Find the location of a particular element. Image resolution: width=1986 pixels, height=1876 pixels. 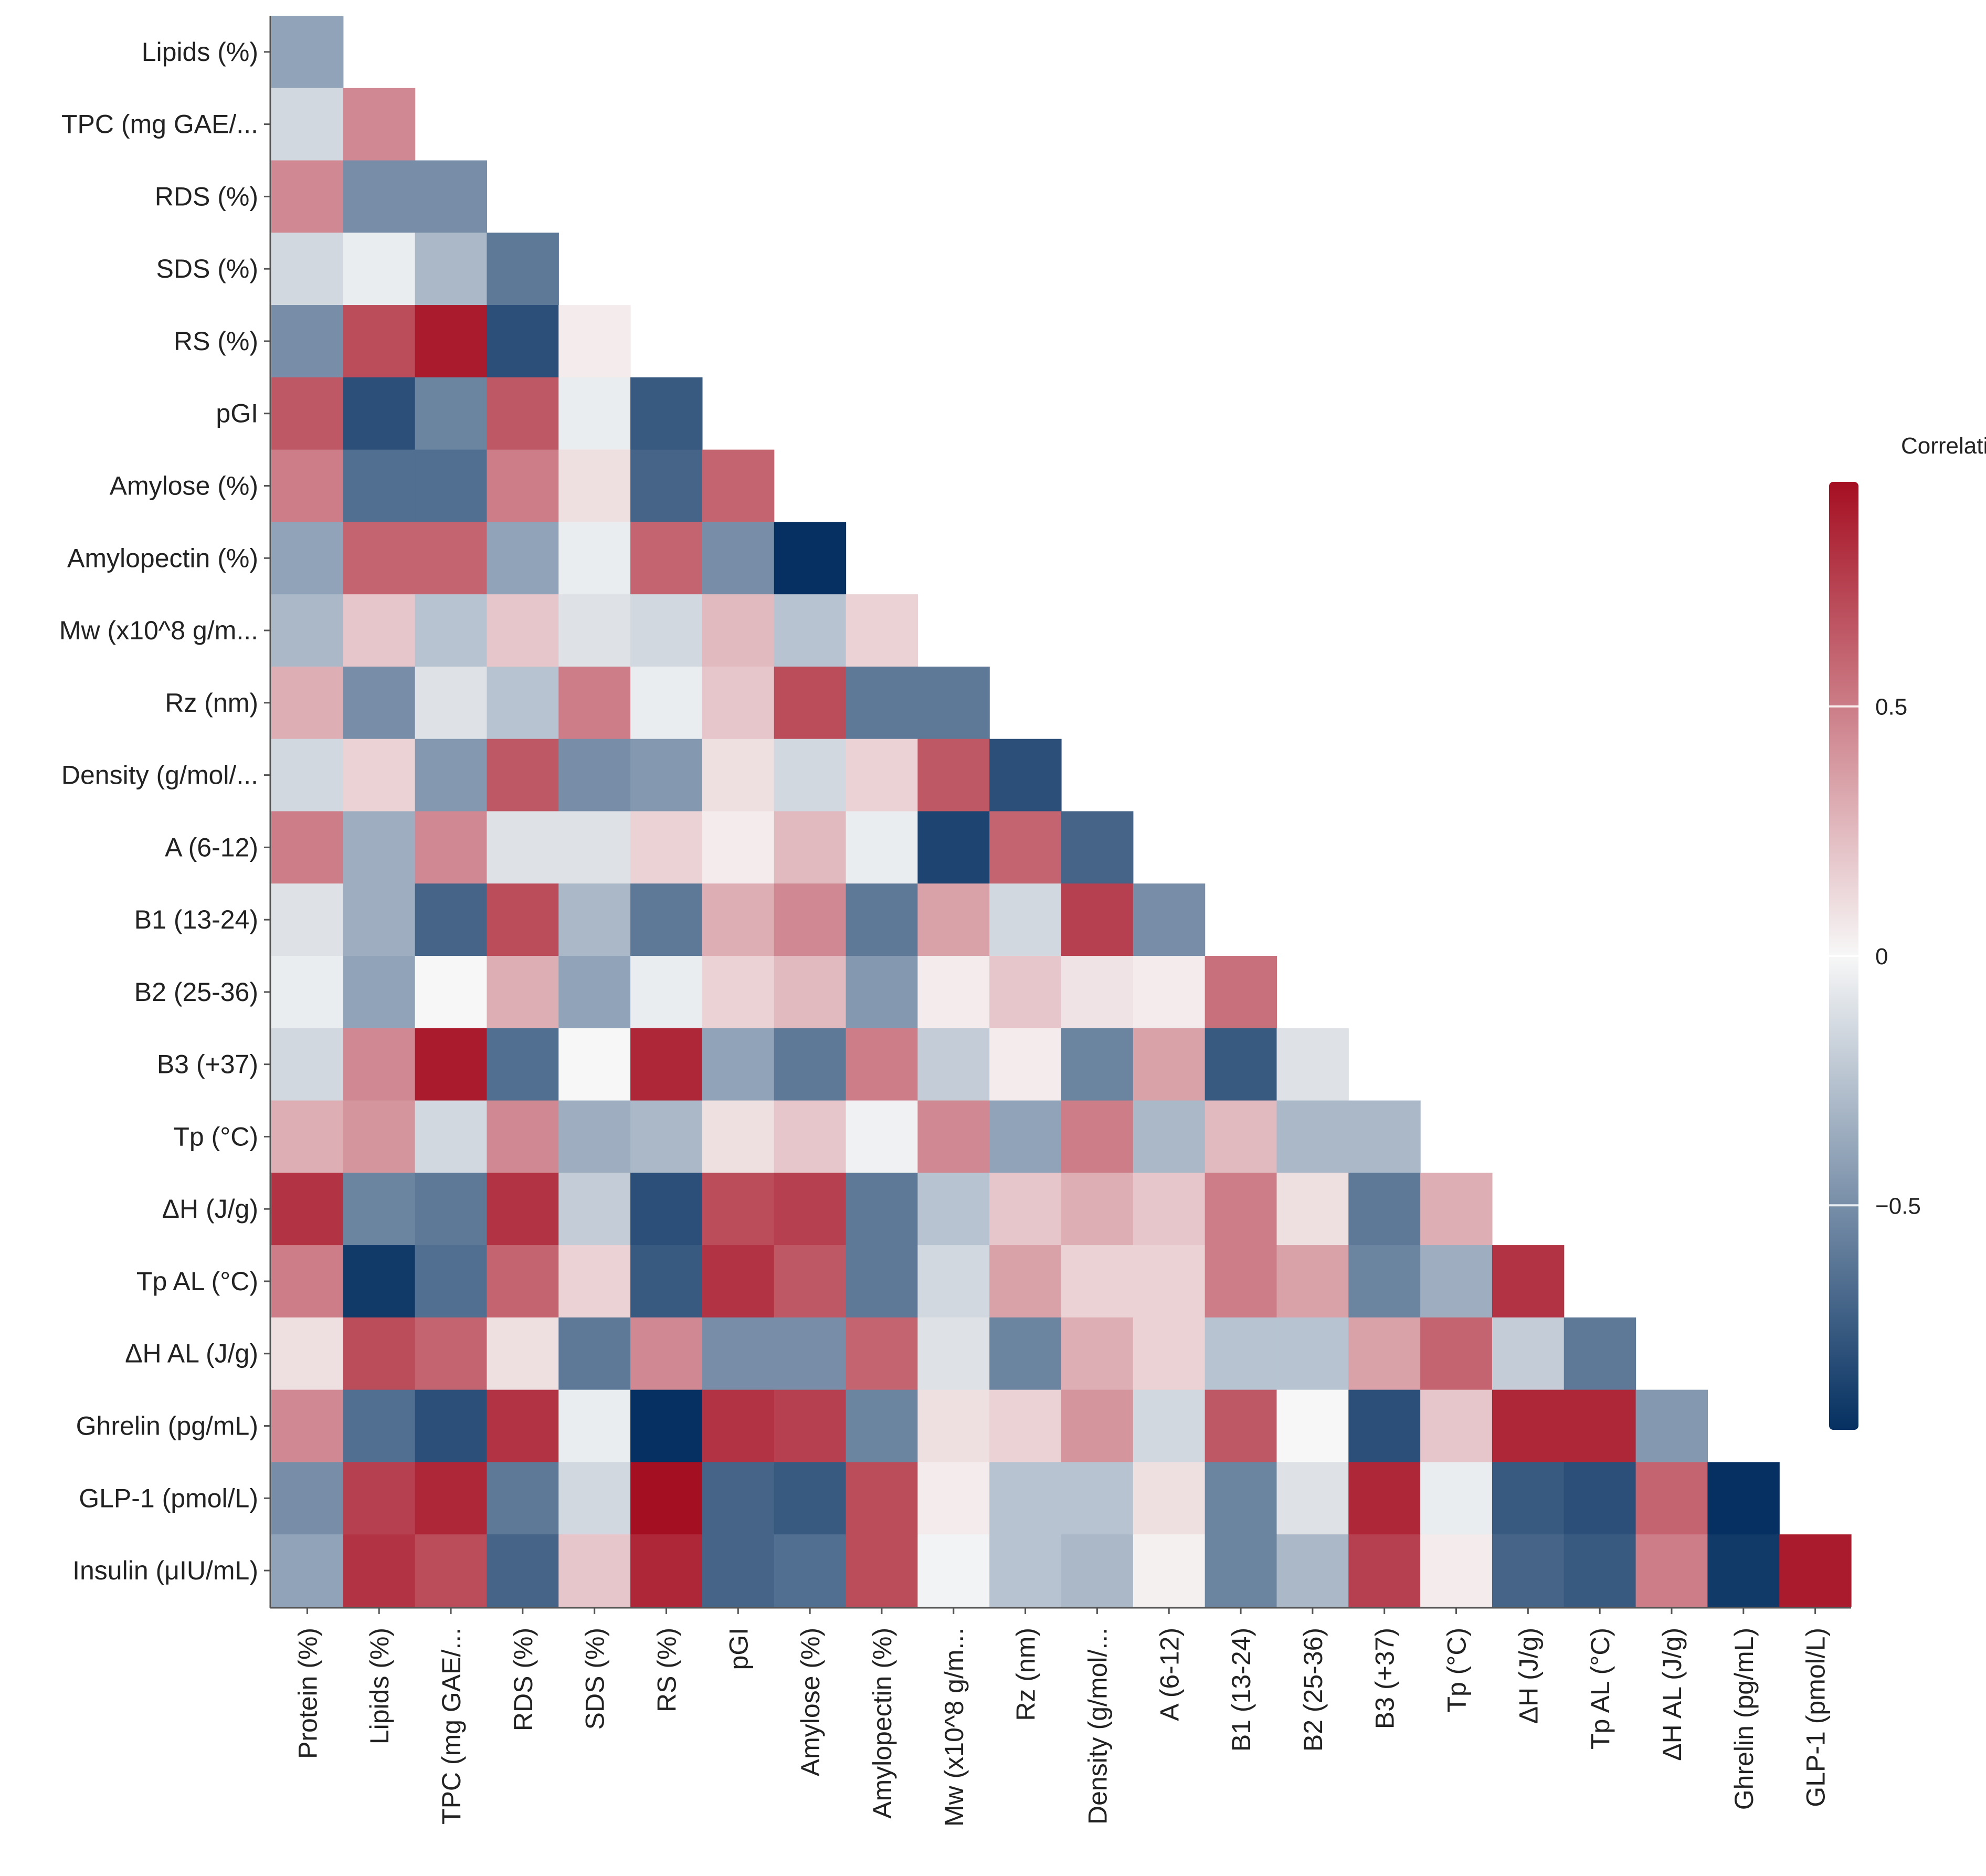

column-label: Lipids (%) is located at coordinates (379, 1686).